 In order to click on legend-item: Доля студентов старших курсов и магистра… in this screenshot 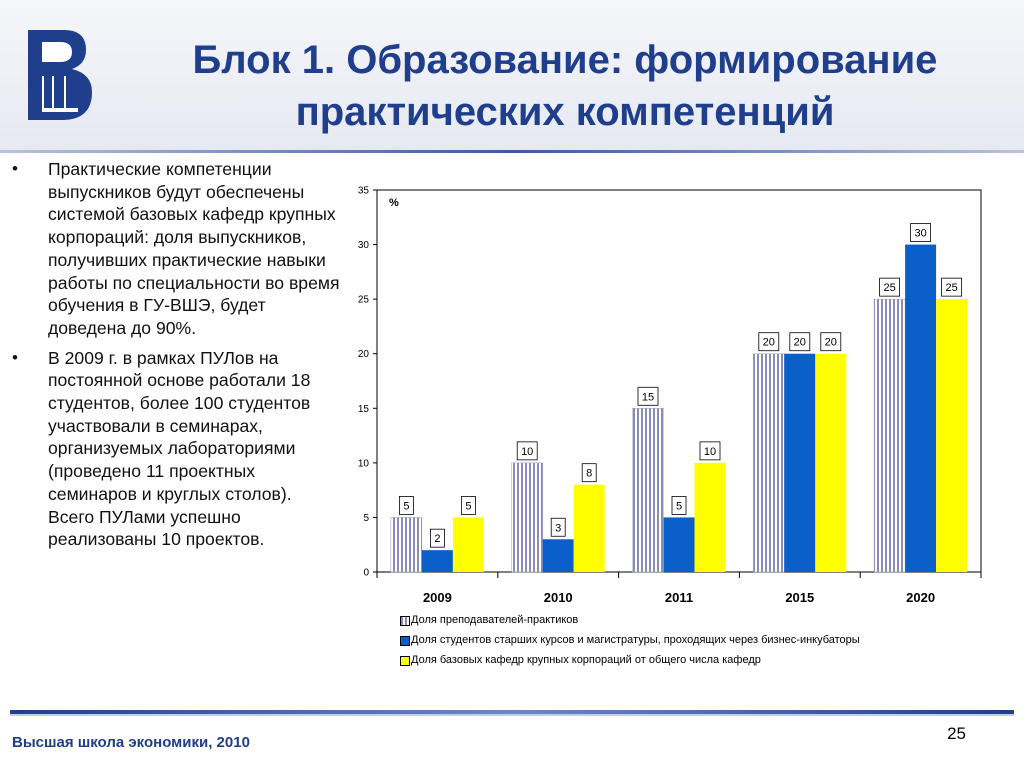, I will do `click(700, 643)`.